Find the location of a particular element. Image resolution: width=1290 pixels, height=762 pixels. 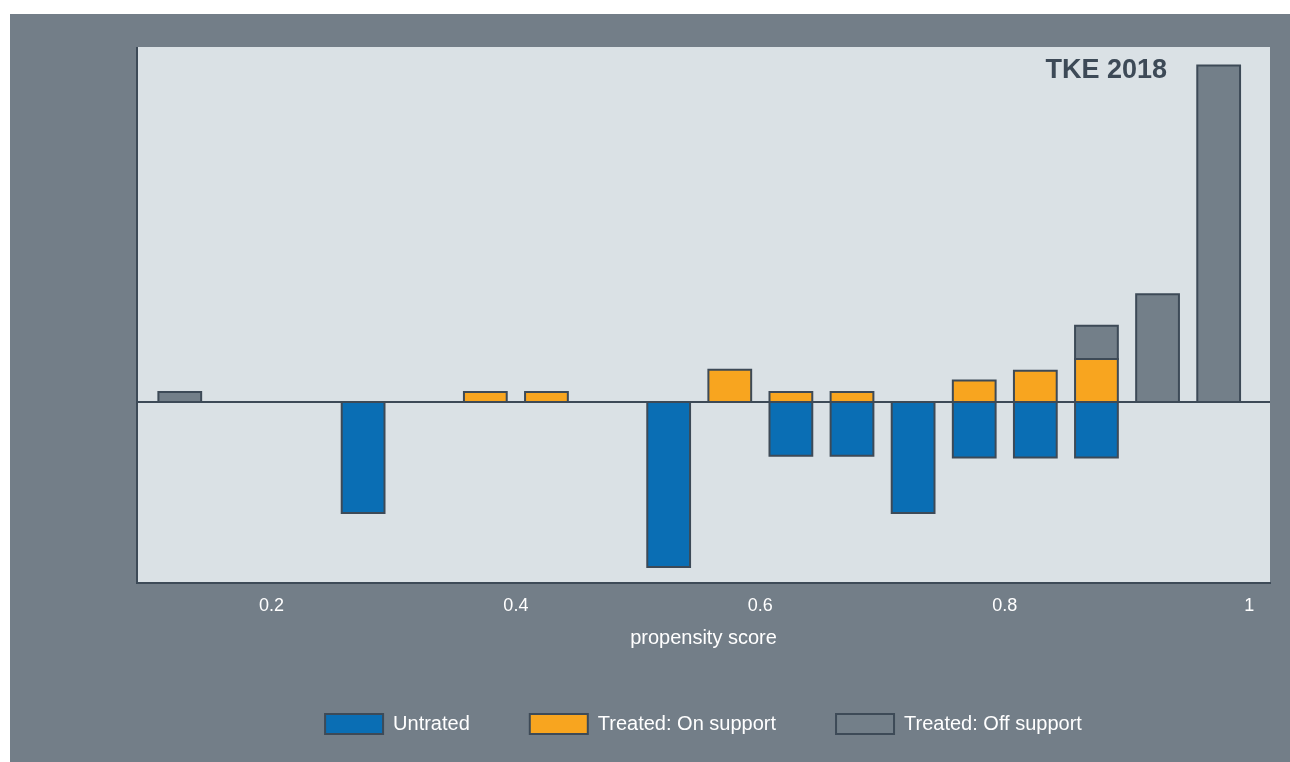

x-tick-label: 0.4 is located at coordinates (516, 605).